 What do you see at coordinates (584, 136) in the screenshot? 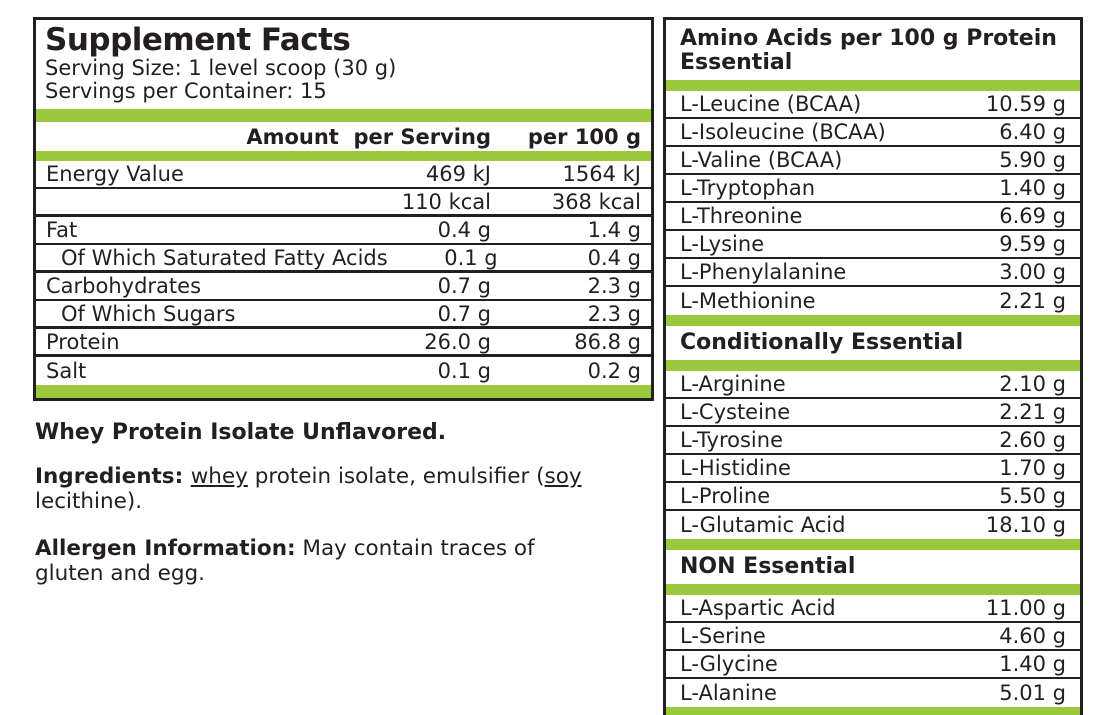
I see `column-header-per-100g: per 100 g` at bounding box center [584, 136].